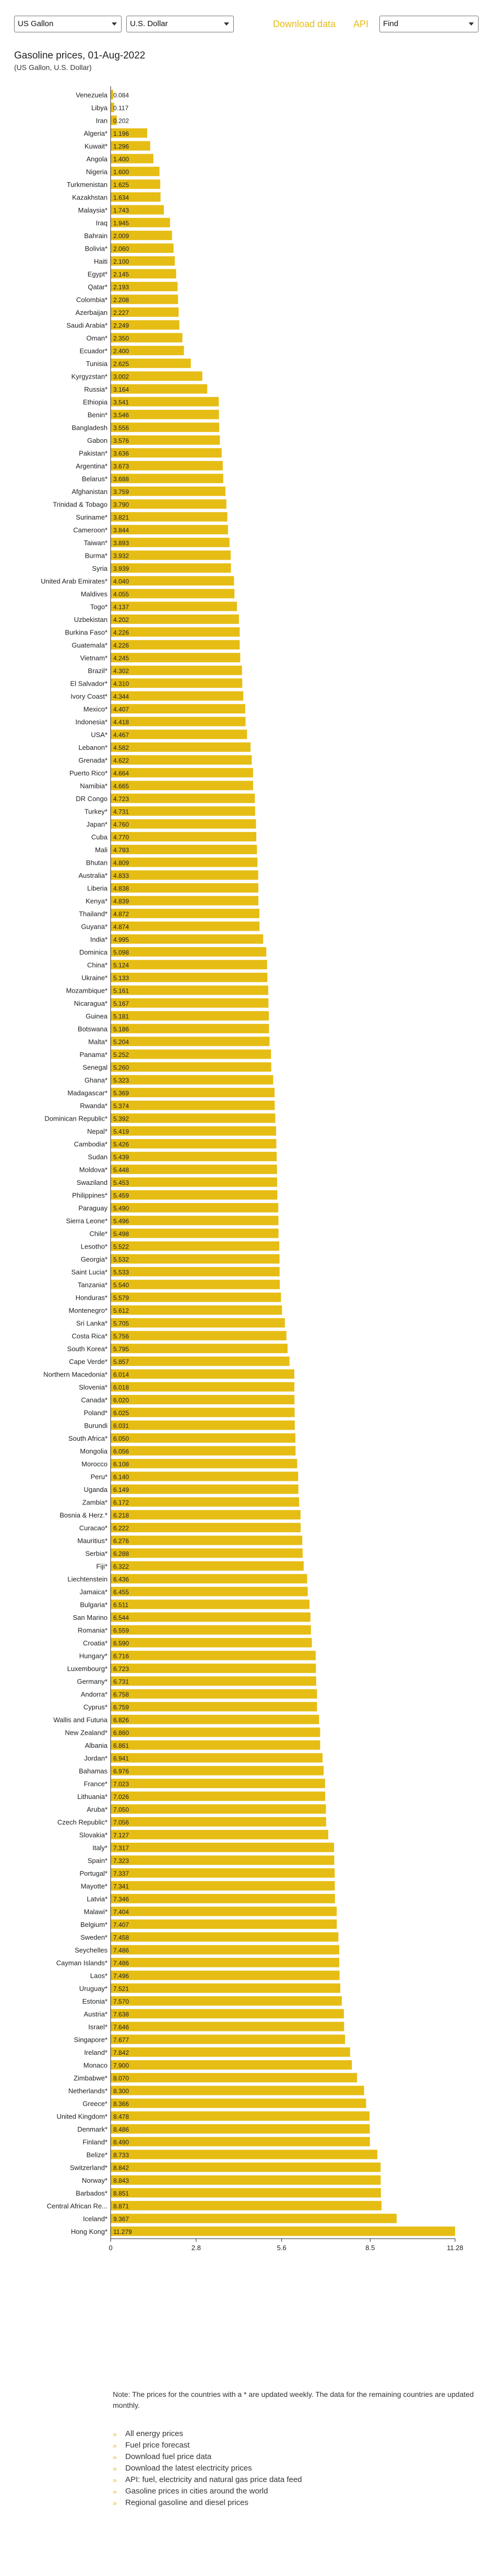 This screenshot has height=2576, width=489. Describe the element at coordinates (89, 2232) in the screenshot. I see `category-label: Hong Kong*` at that location.